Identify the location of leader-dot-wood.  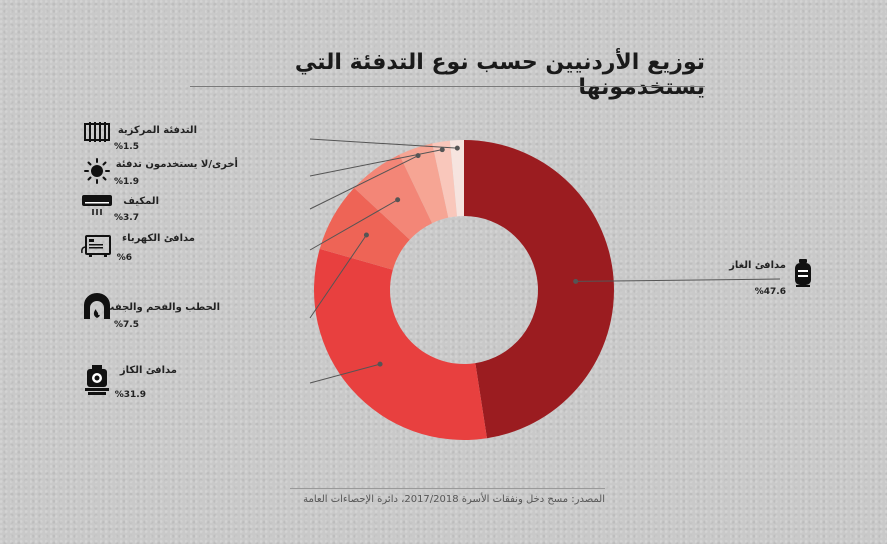
(366, 235).